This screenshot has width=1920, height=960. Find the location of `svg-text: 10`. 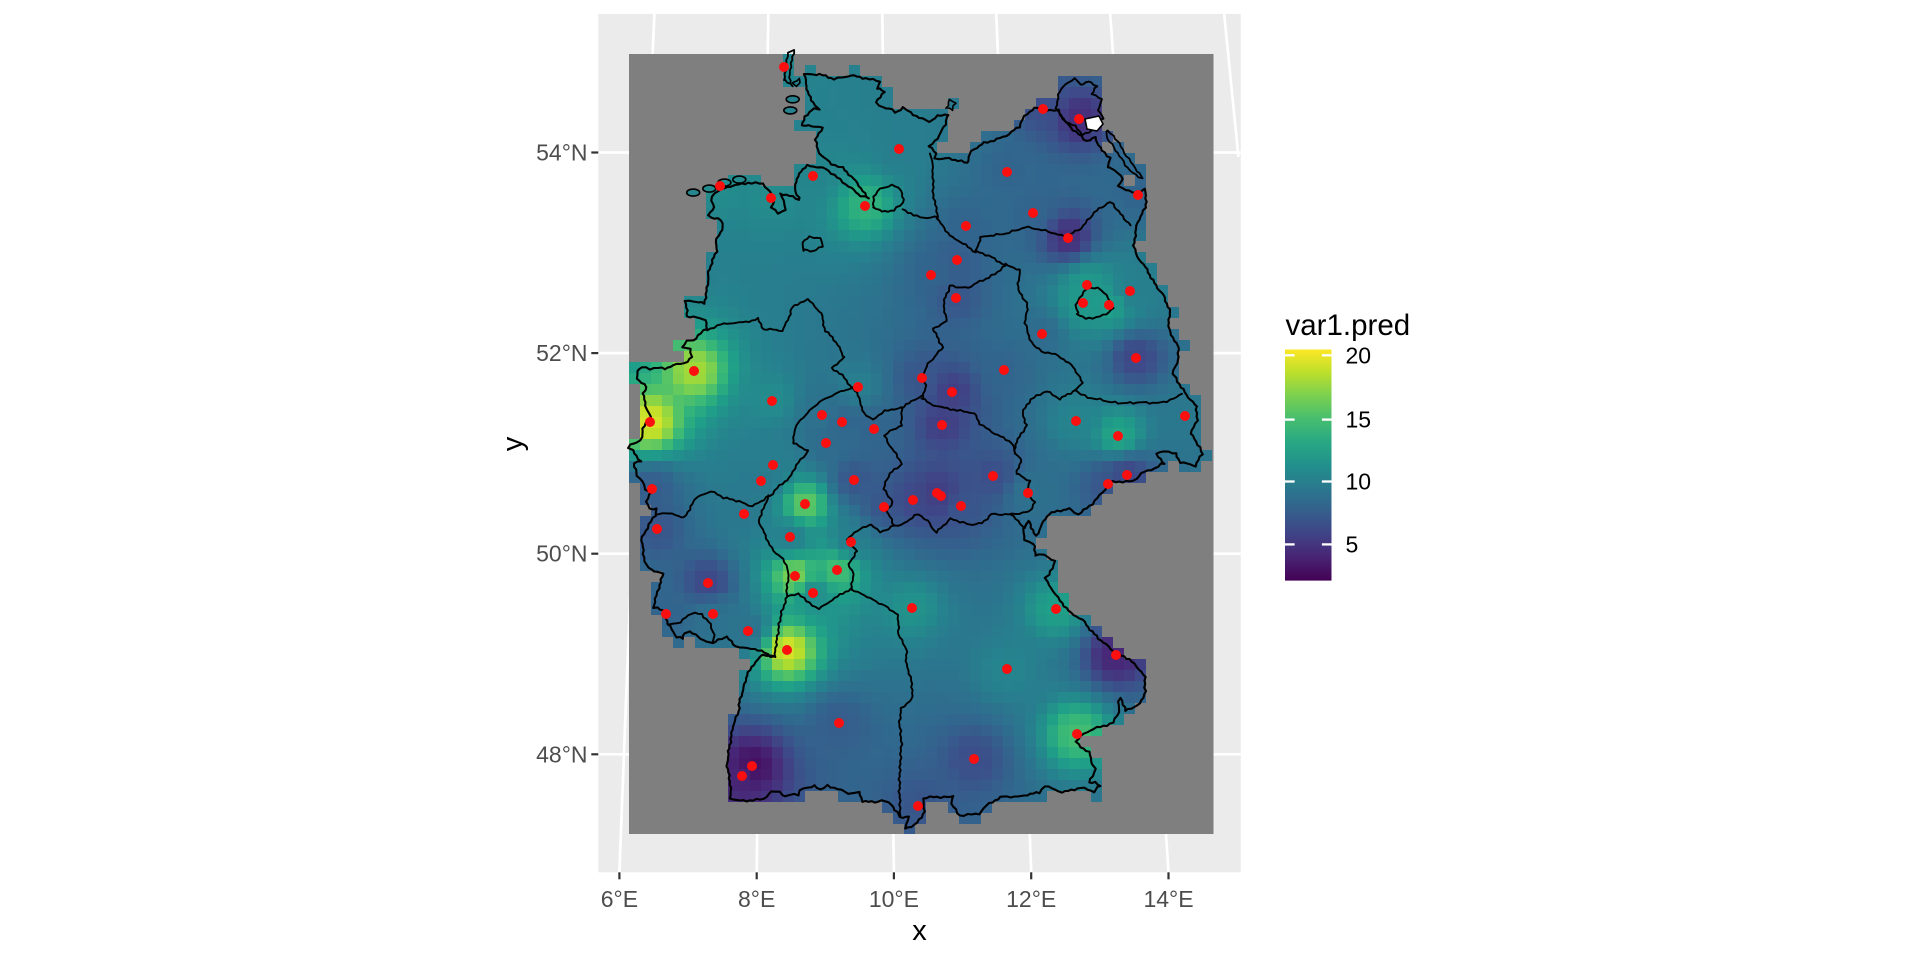

svg-text: 10 is located at coordinates (1359, 482).